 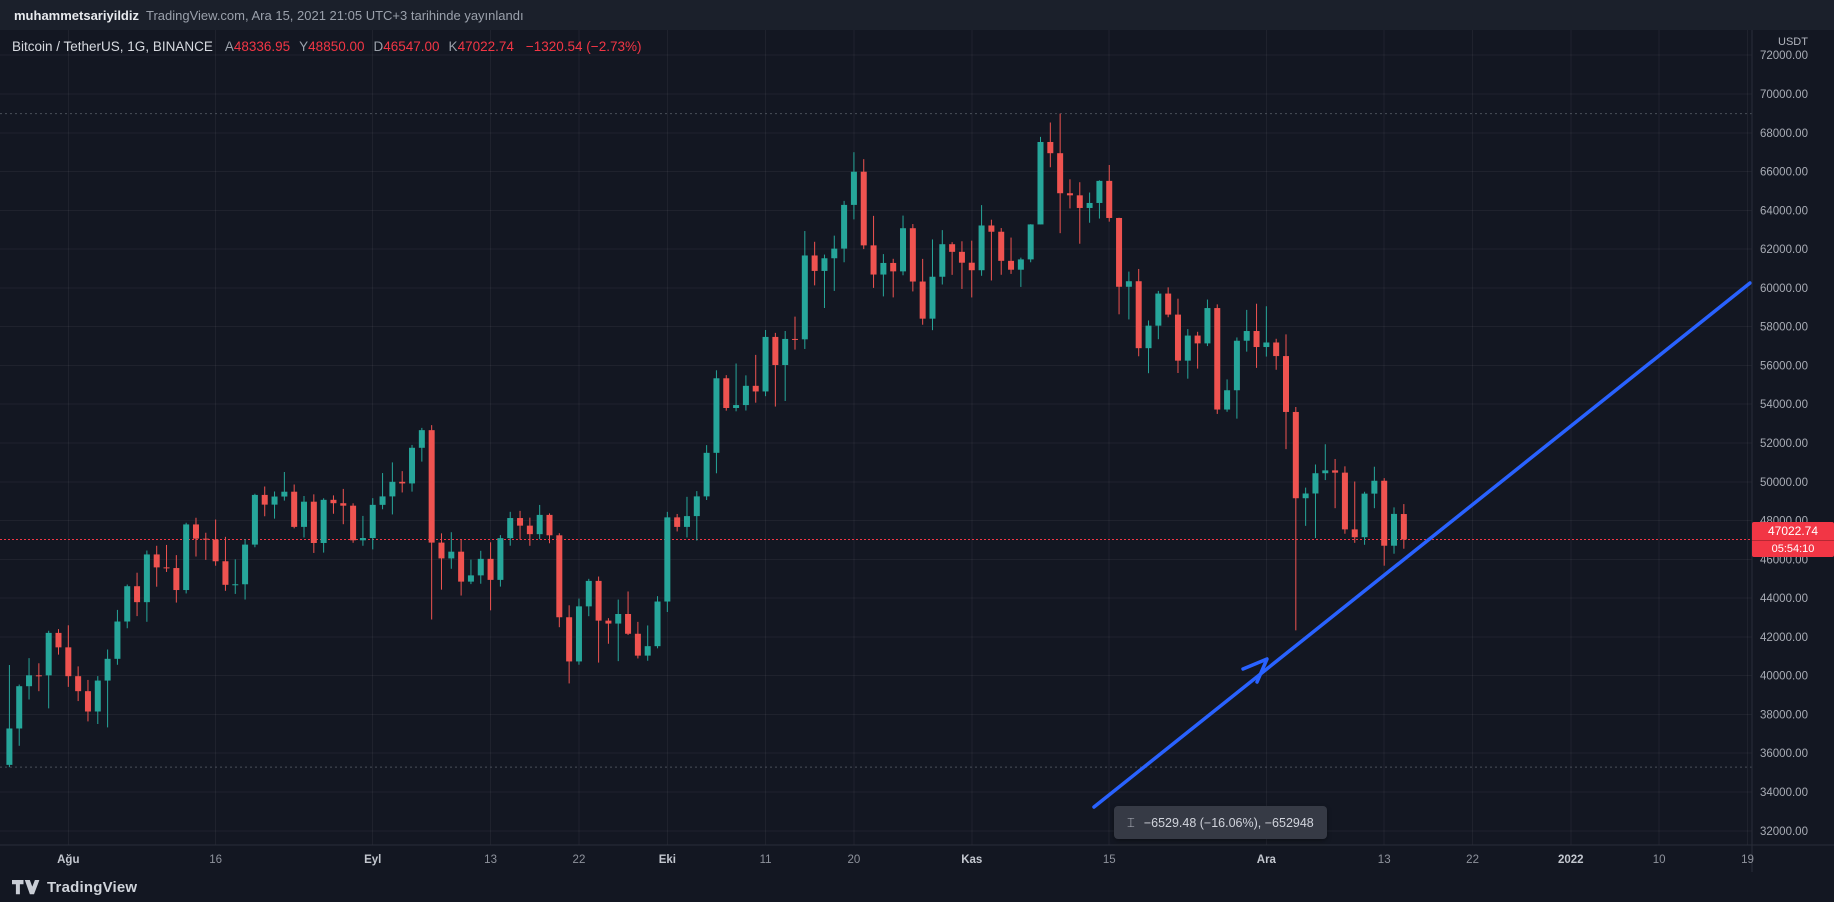 What do you see at coordinates (369, 46) in the screenshot?
I see `ohlc-values: A48336.95 Y48850.00 D46547.00 K47022.74` at bounding box center [369, 46].